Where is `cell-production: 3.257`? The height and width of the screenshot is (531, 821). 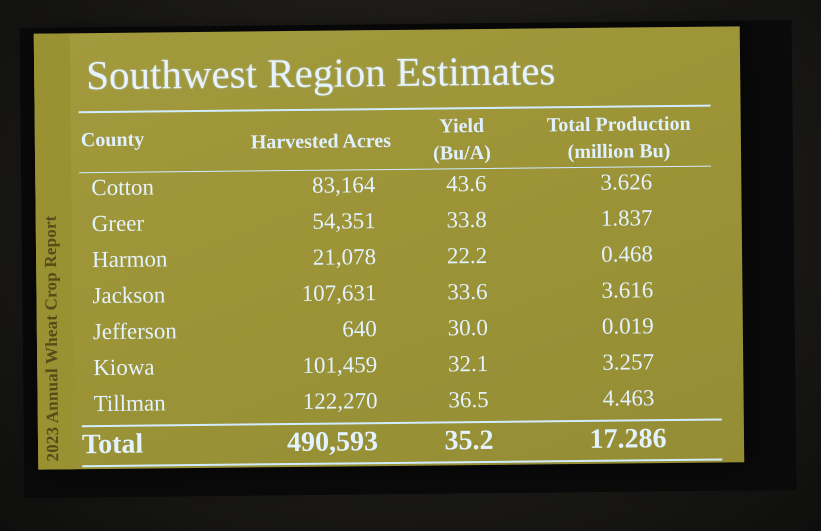
cell-production: 3.257 is located at coordinates (628, 362).